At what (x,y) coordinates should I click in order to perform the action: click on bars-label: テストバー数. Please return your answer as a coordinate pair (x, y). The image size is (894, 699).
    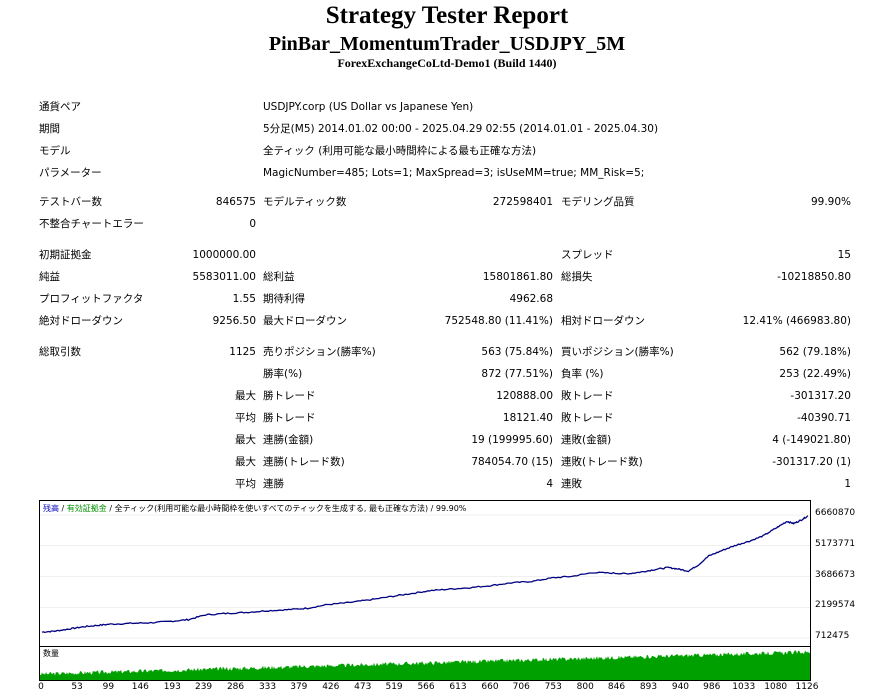
    Looking at the image, I should click on (70, 202).